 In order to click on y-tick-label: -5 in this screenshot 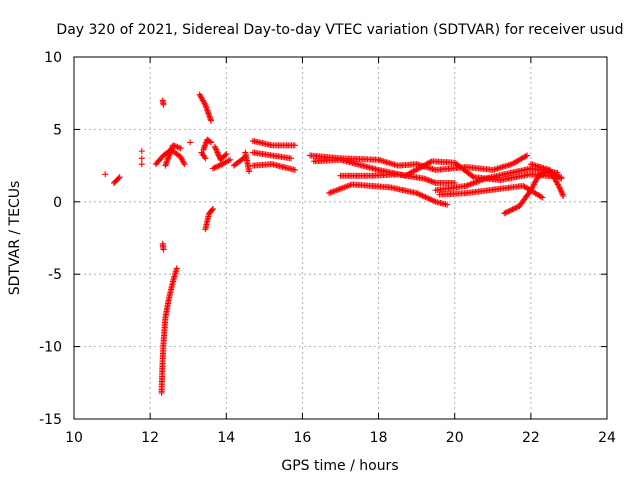, I will do `click(55, 275)`.